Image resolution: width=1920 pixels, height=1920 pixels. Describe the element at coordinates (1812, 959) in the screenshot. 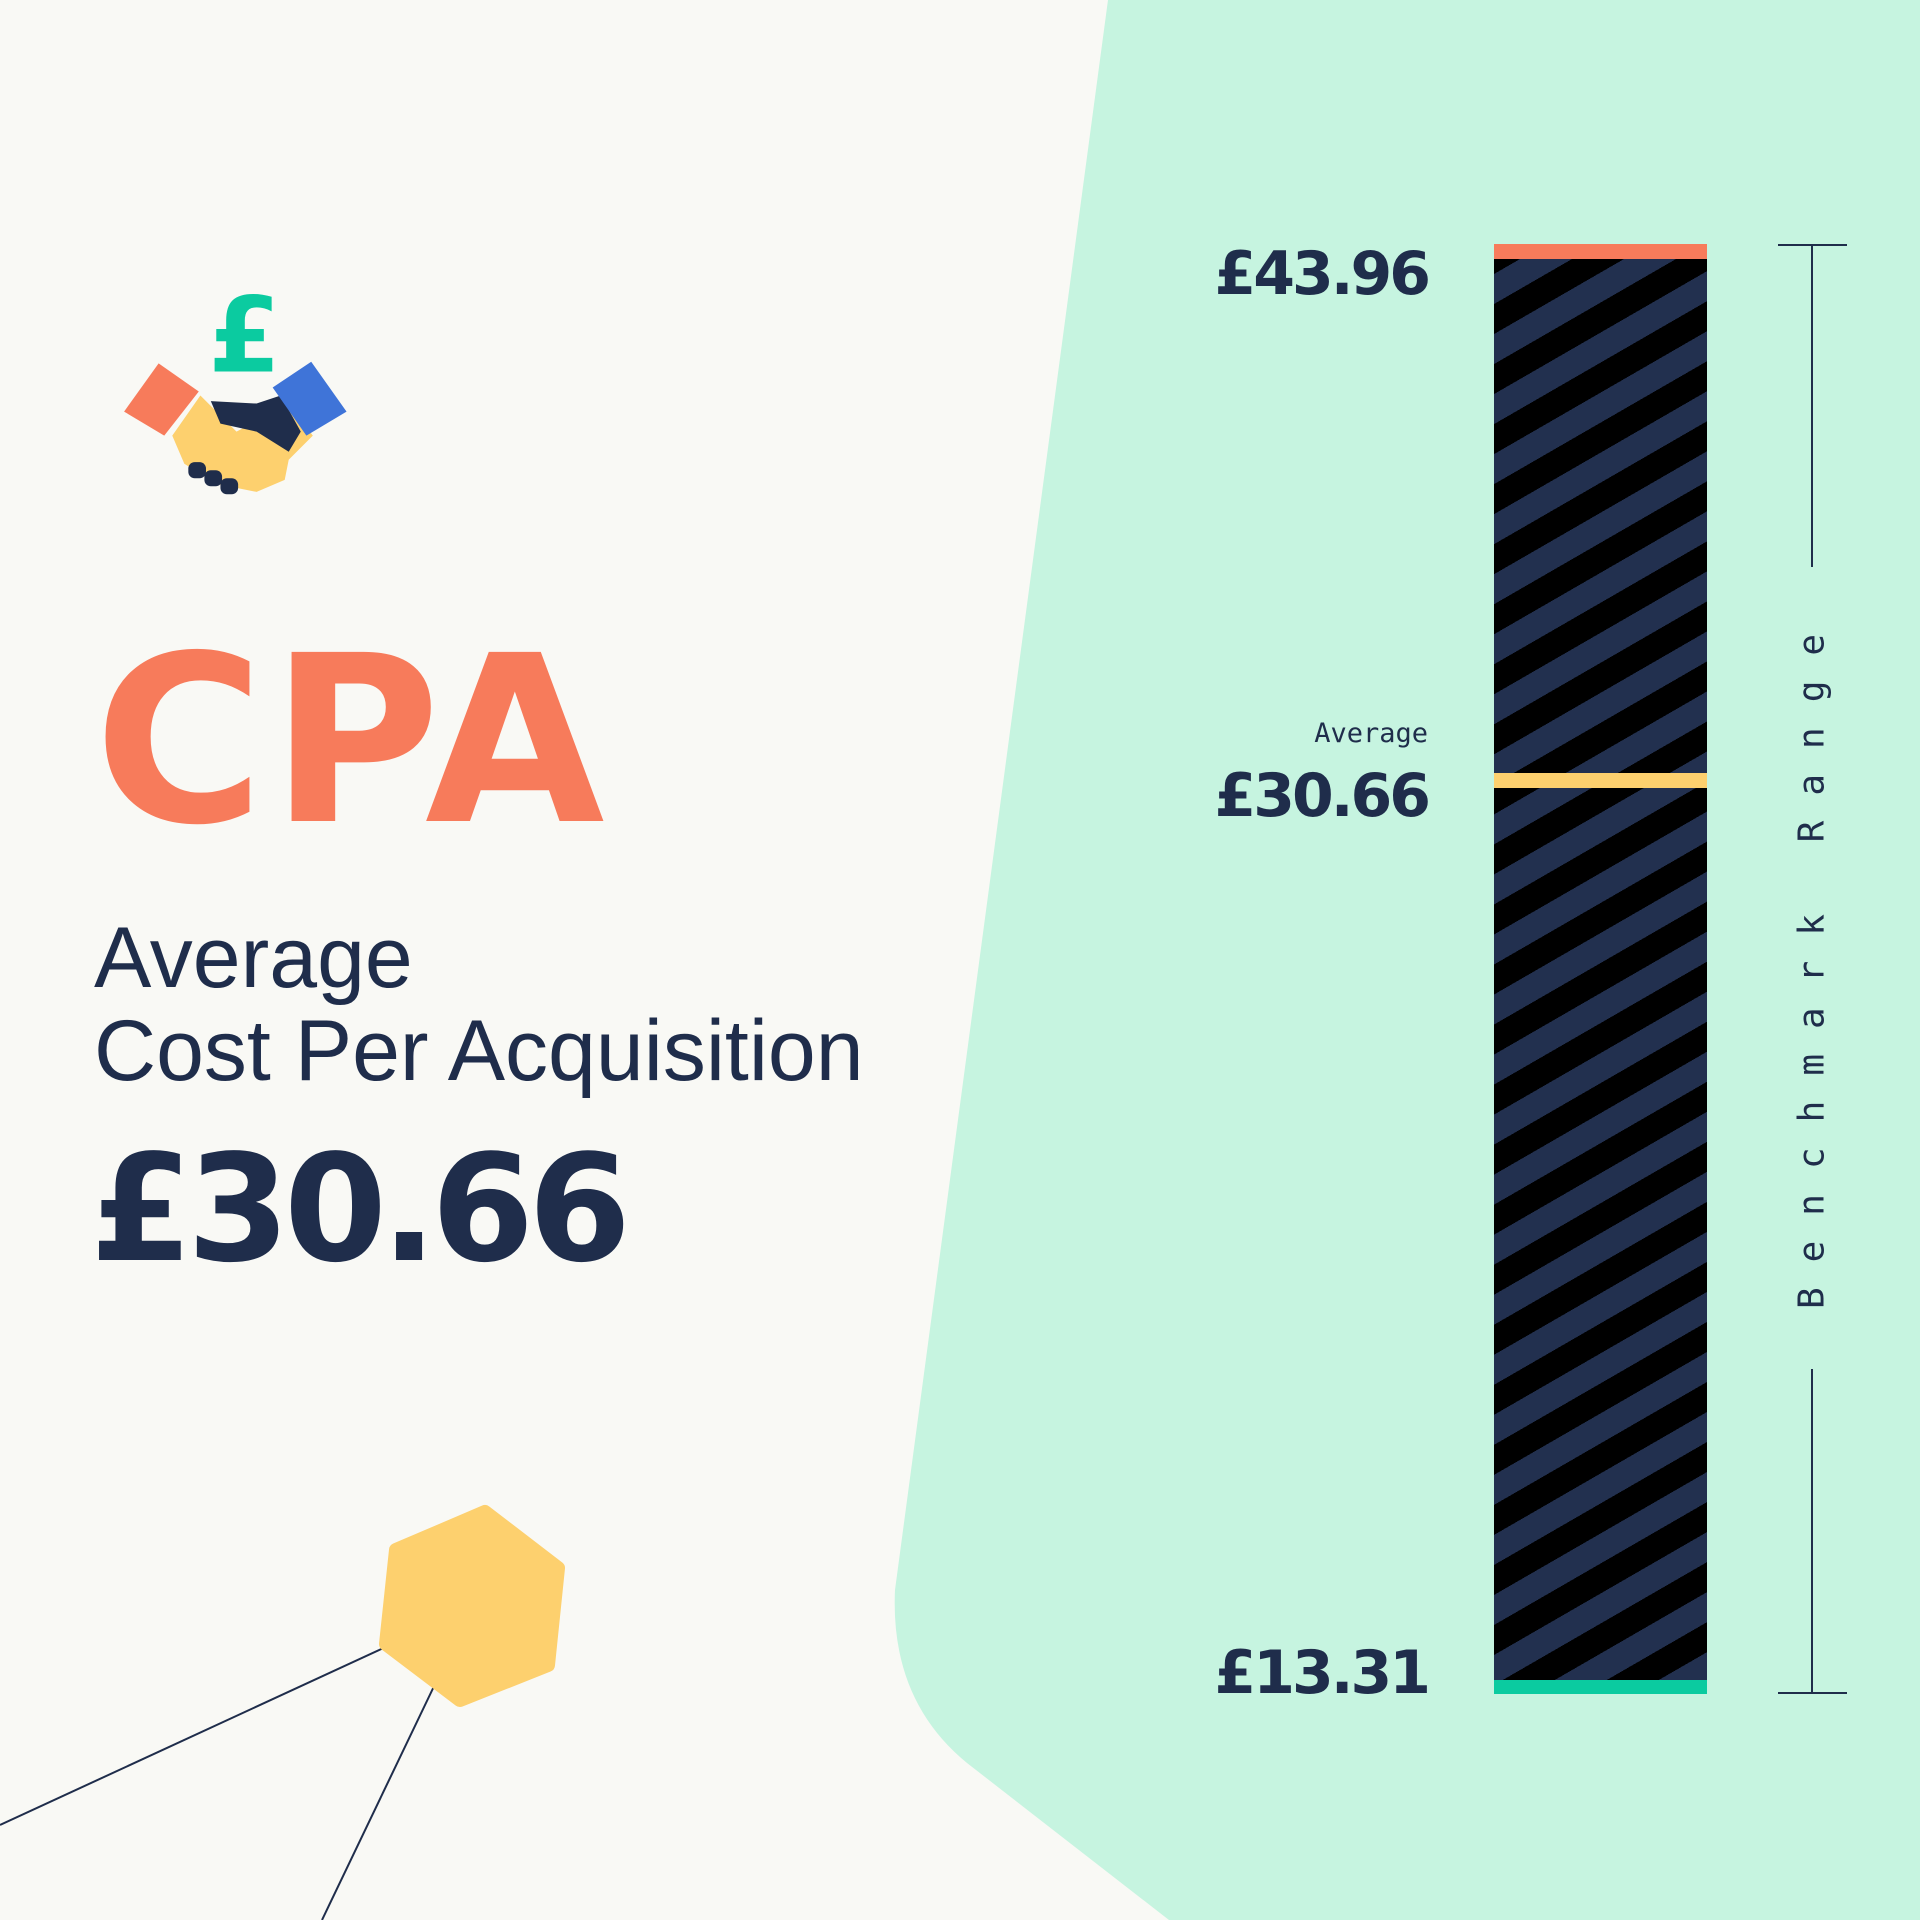

I see `bracket-label: Benchmark Range` at that location.